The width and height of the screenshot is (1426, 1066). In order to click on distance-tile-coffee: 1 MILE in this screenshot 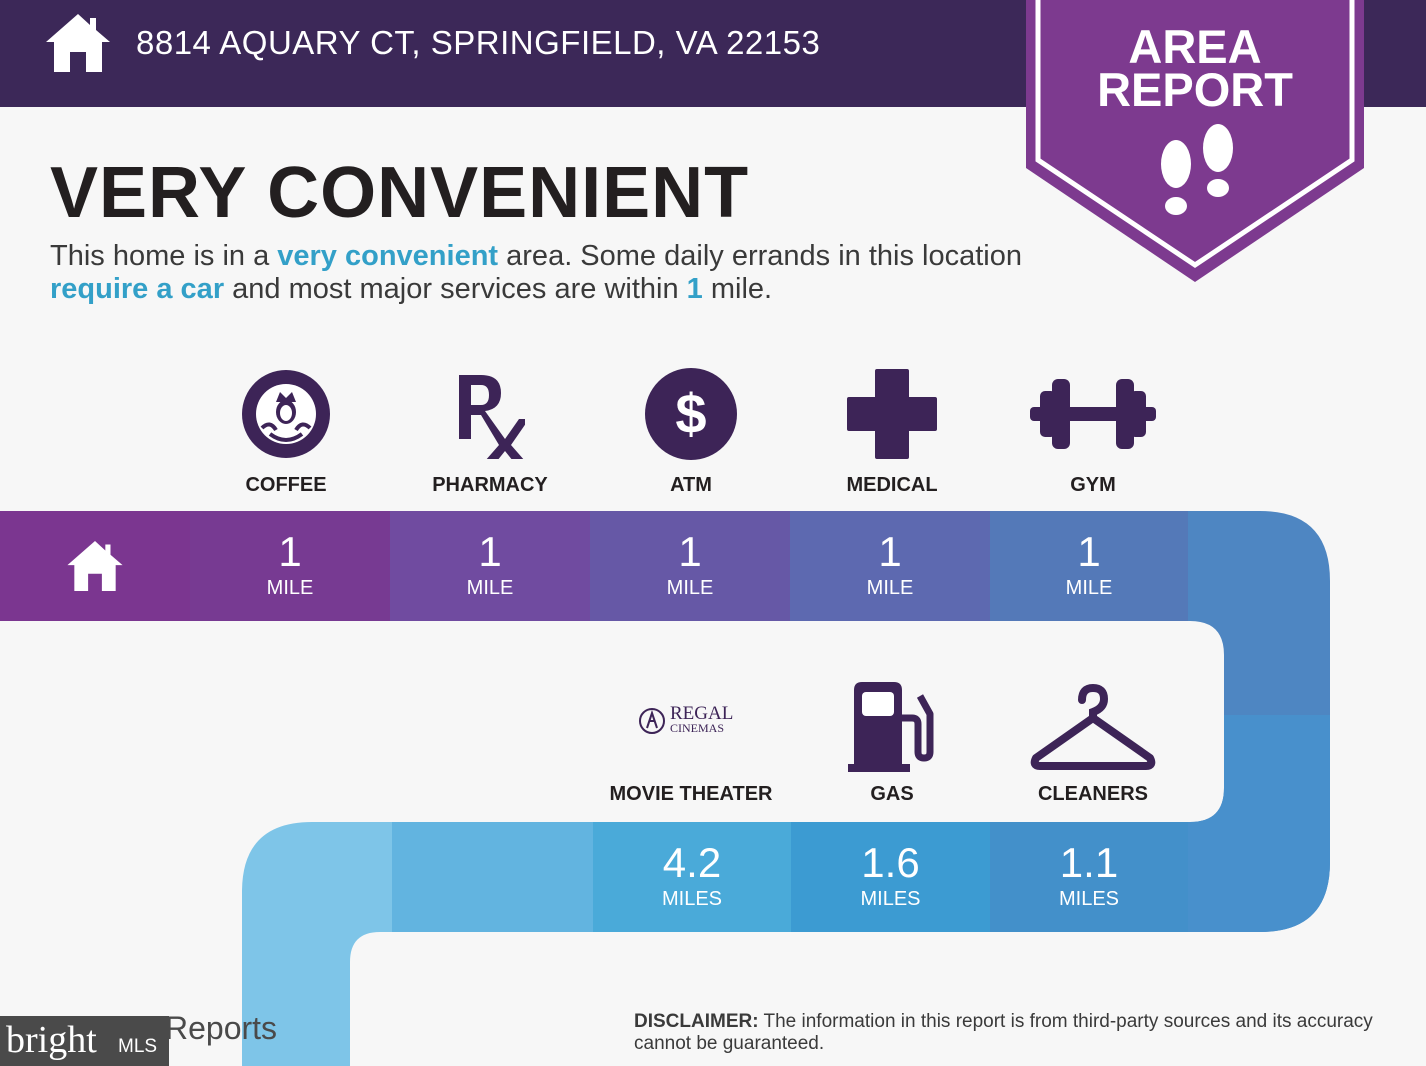, I will do `click(290, 566)`.